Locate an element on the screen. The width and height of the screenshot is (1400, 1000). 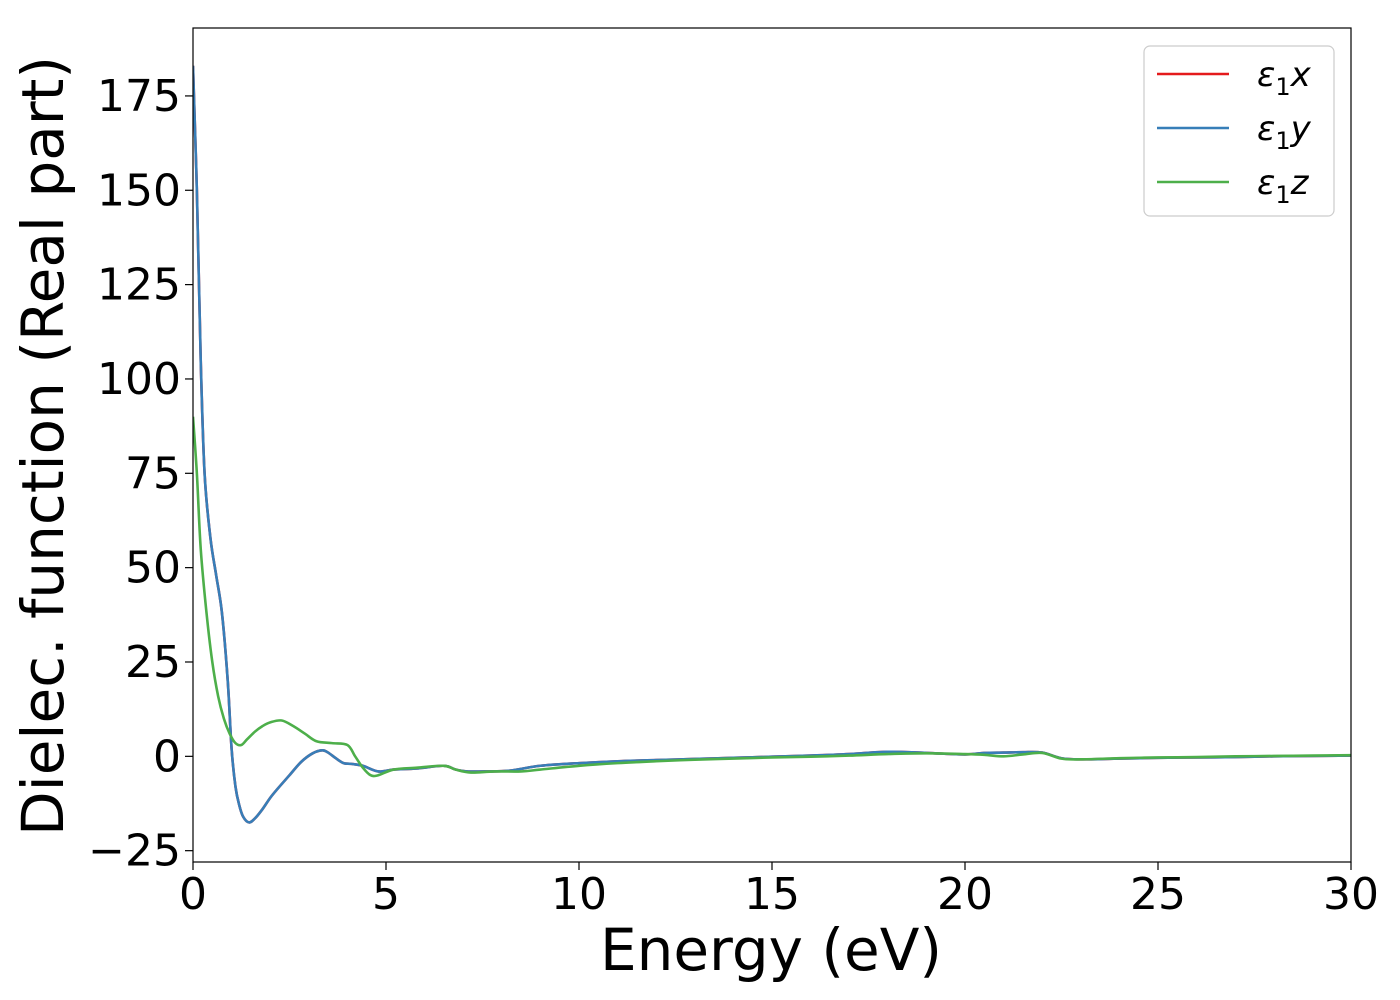
legend: ε1x ε1y ε1z is located at coordinates (1239, 131).